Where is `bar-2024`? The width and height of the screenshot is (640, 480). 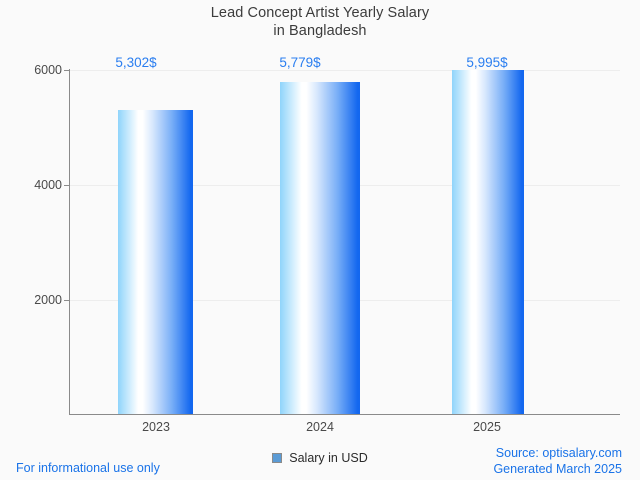
bar-2024 is located at coordinates (320, 248).